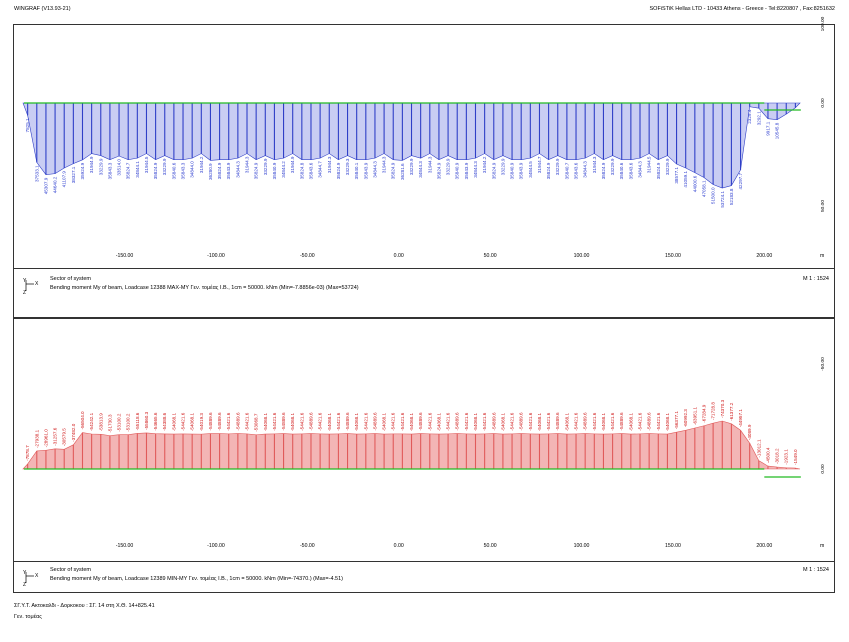 This screenshot has width=849, height=642. I want to click on value-label: -28961.0, so click(45, 438).